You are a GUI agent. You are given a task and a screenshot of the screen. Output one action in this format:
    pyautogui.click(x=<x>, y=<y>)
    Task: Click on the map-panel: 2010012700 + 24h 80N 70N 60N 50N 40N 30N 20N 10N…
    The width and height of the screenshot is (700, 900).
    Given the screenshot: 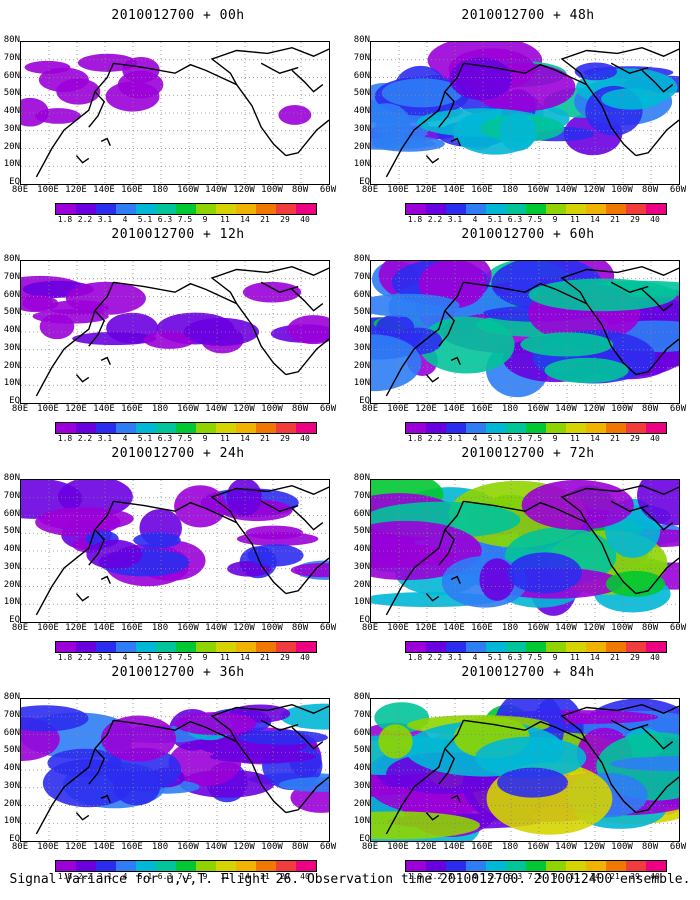 What is the action you would take?
    pyautogui.click(x=177, y=554)
    